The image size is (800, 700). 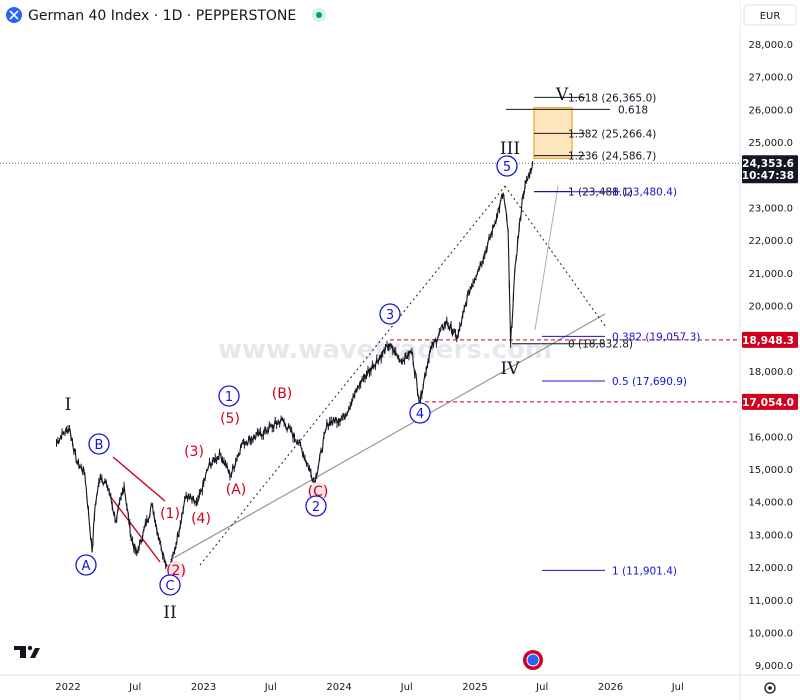 What do you see at coordinates (162, 16) in the screenshot?
I see `symbol-title: German 40 Index · 1D · PEPPERSTONE` at bounding box center [162, 16].